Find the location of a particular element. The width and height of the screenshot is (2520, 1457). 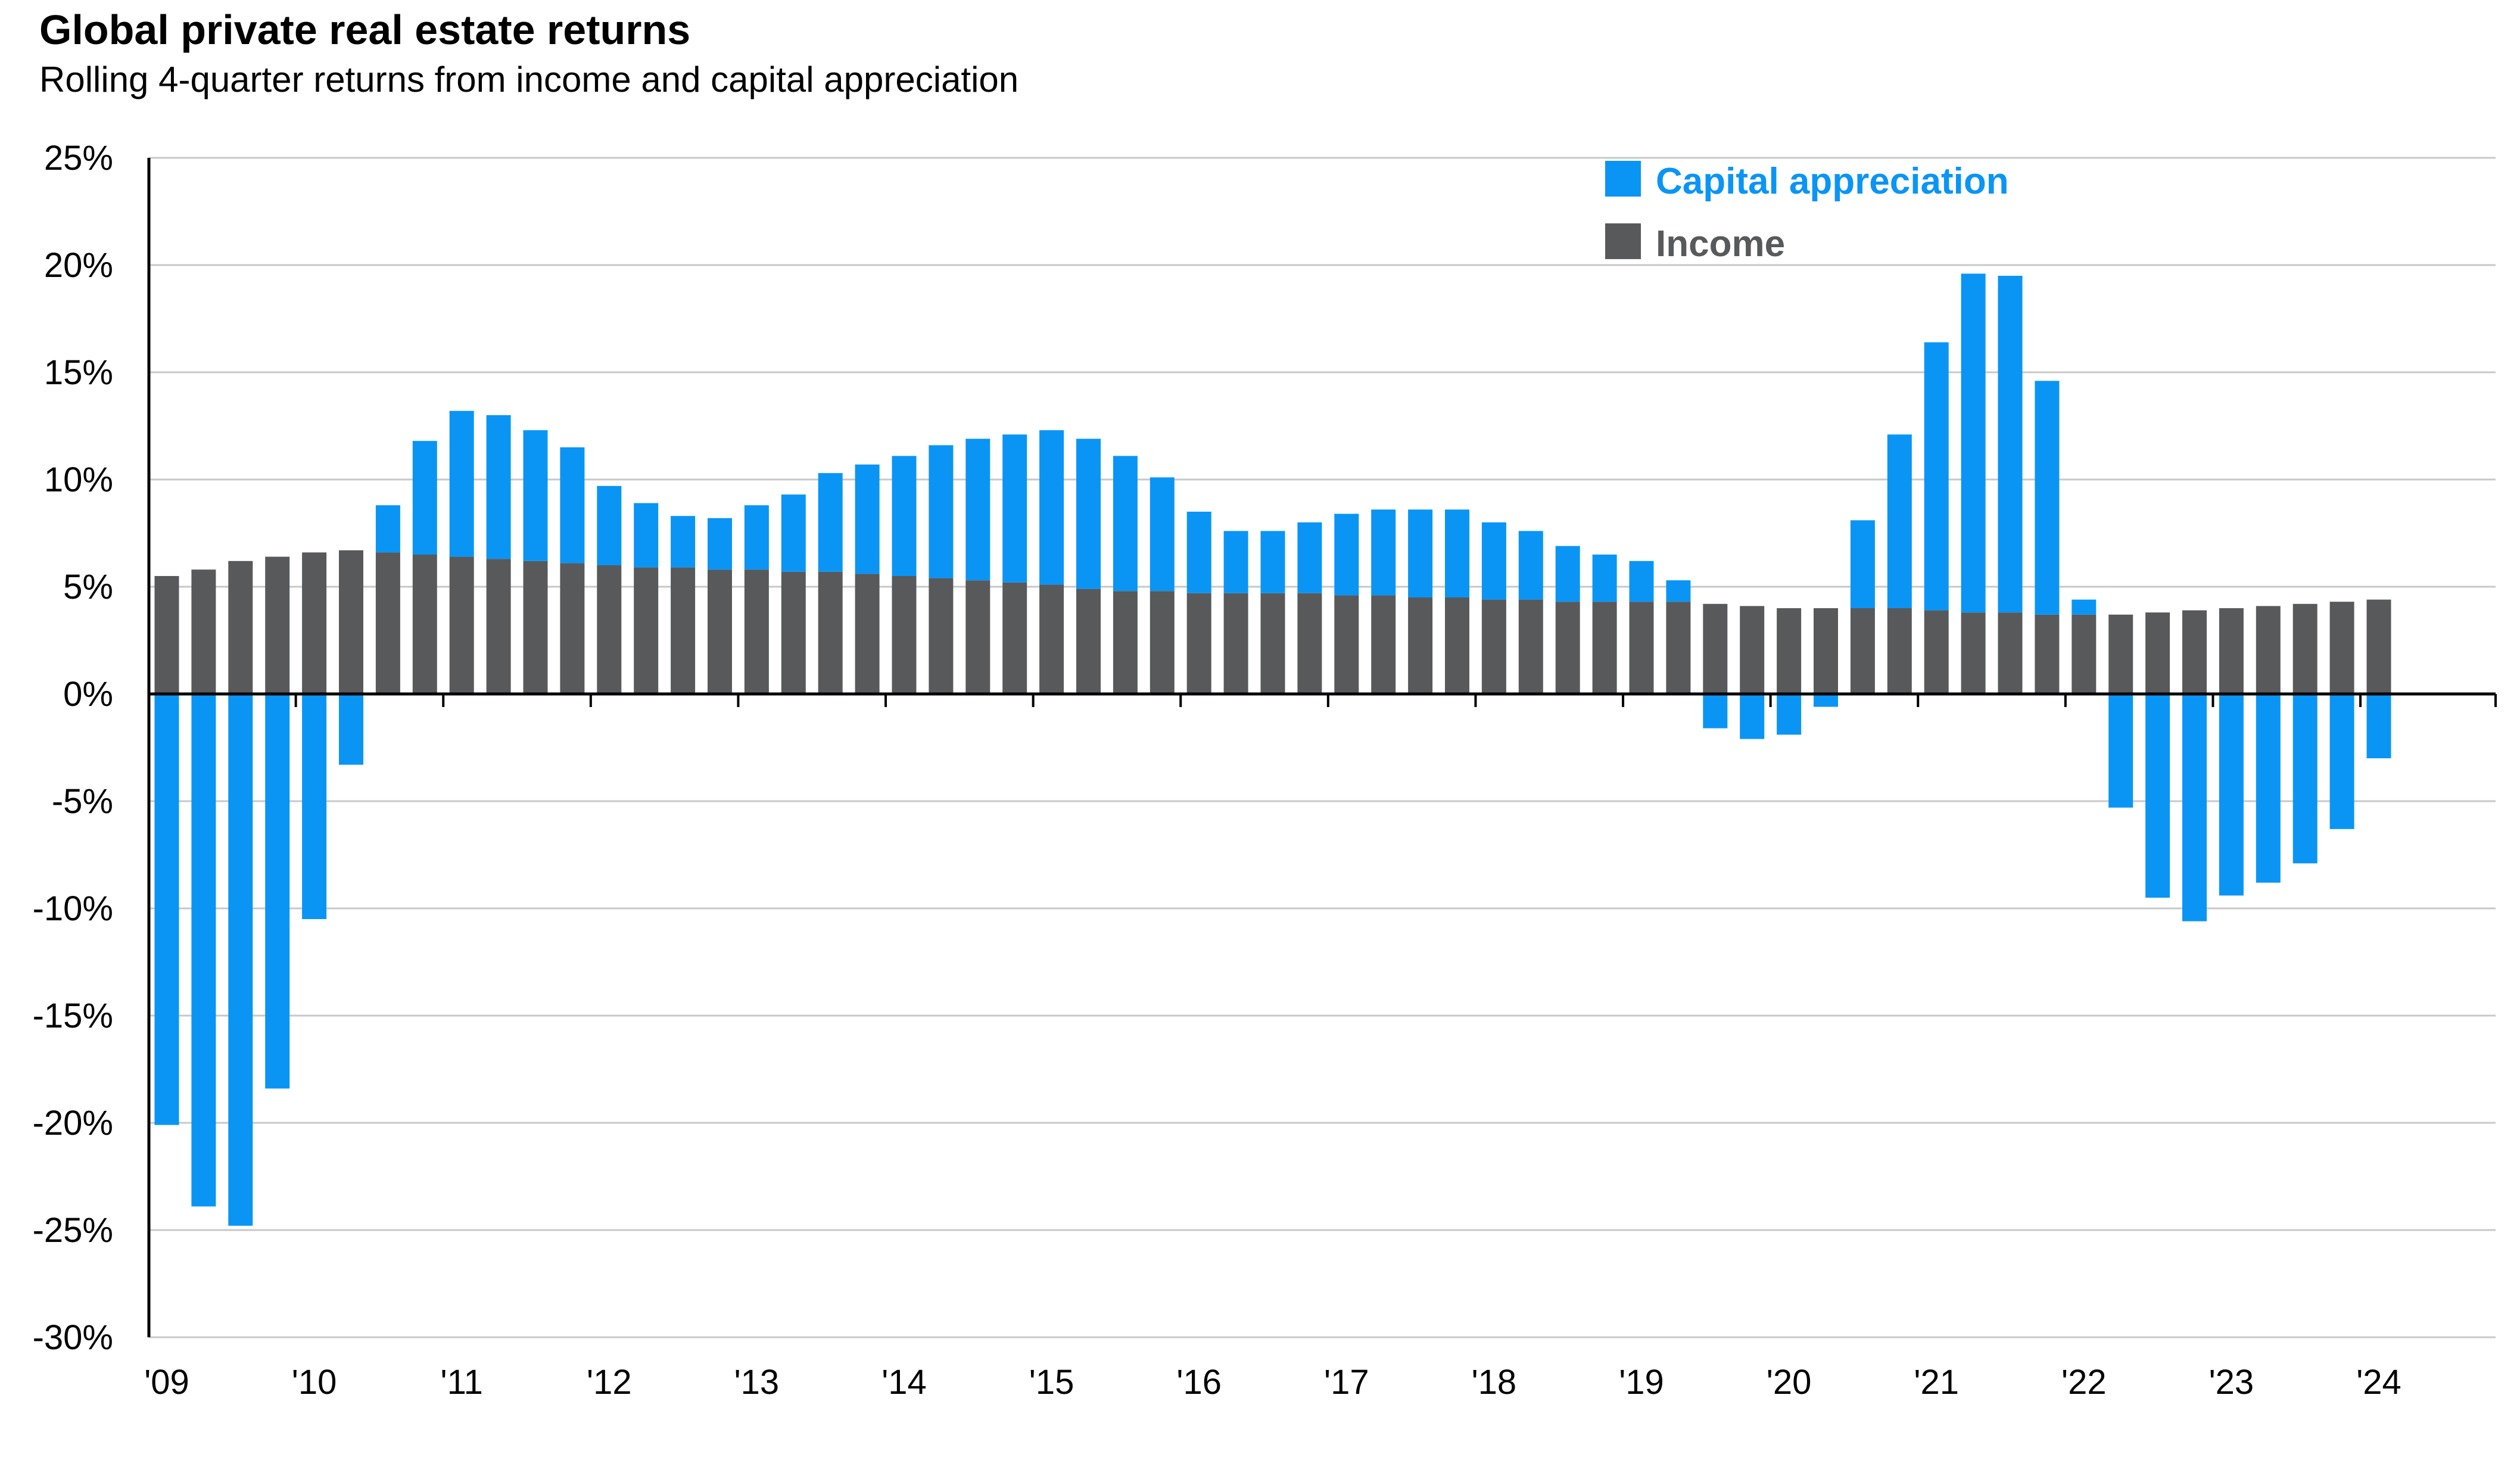

y-tick-label: 0% is located at coordinates (88, 694).